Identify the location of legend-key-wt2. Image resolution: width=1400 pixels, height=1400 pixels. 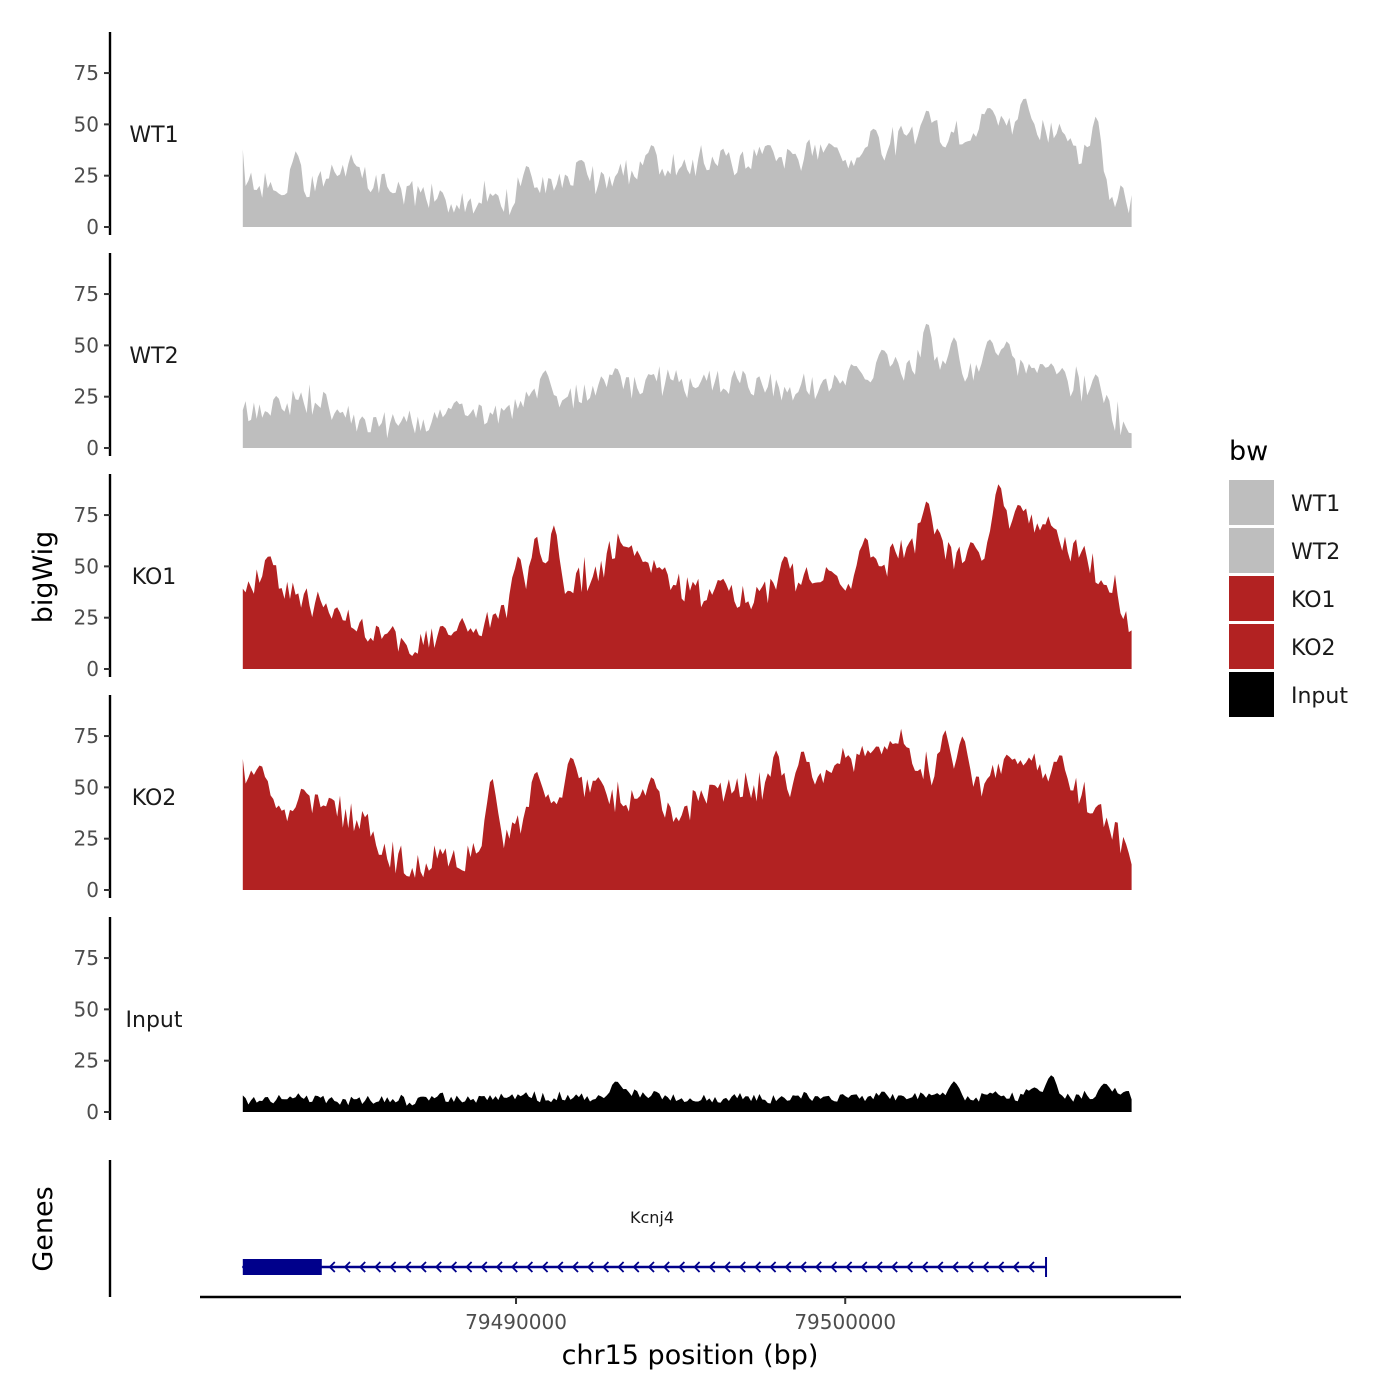
(1251, 550).